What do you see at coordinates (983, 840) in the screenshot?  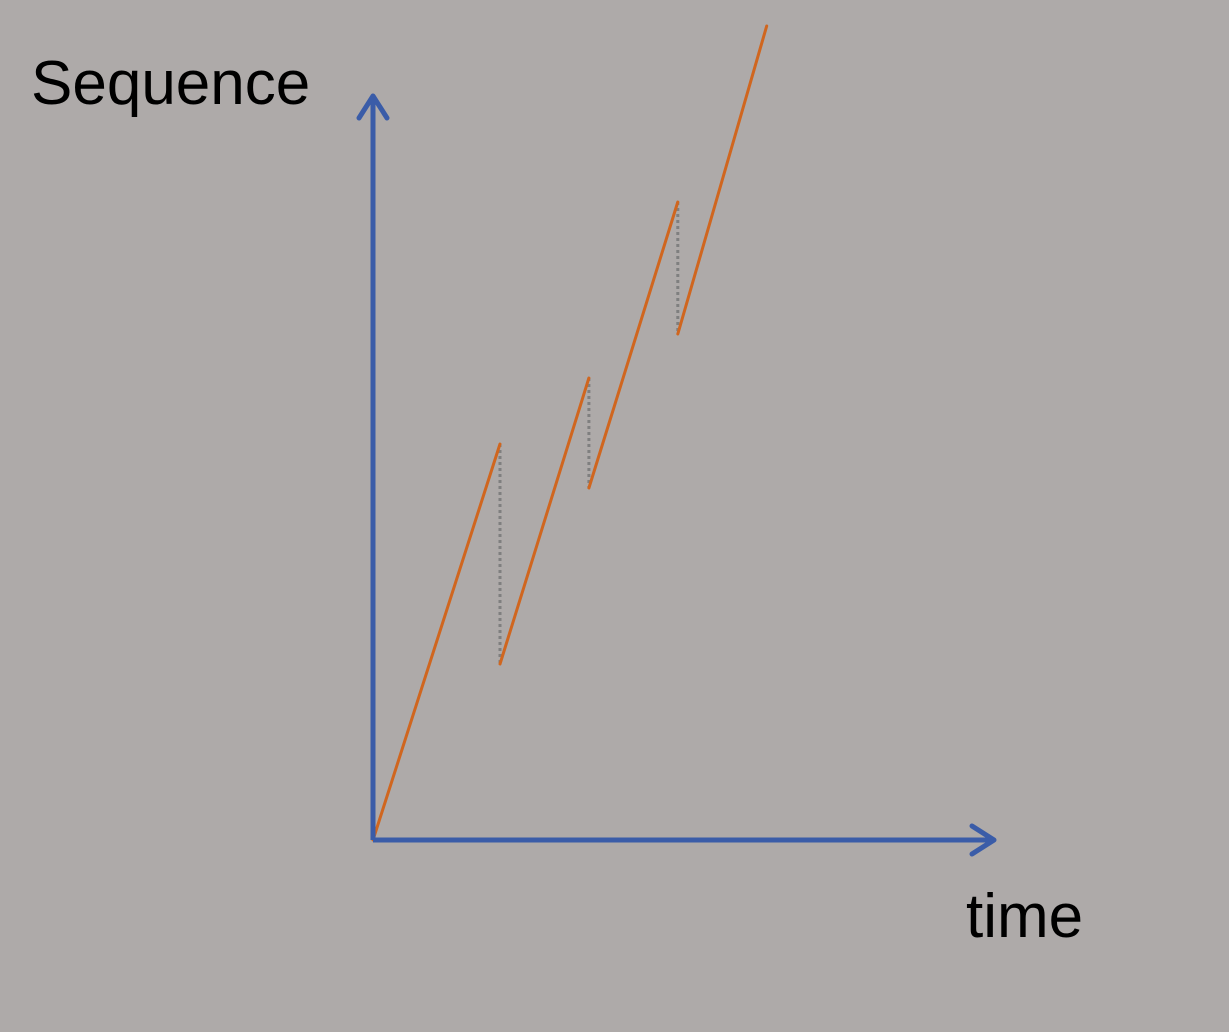 I see `x-axis-arrowhead` at bounding box center [983, 840].